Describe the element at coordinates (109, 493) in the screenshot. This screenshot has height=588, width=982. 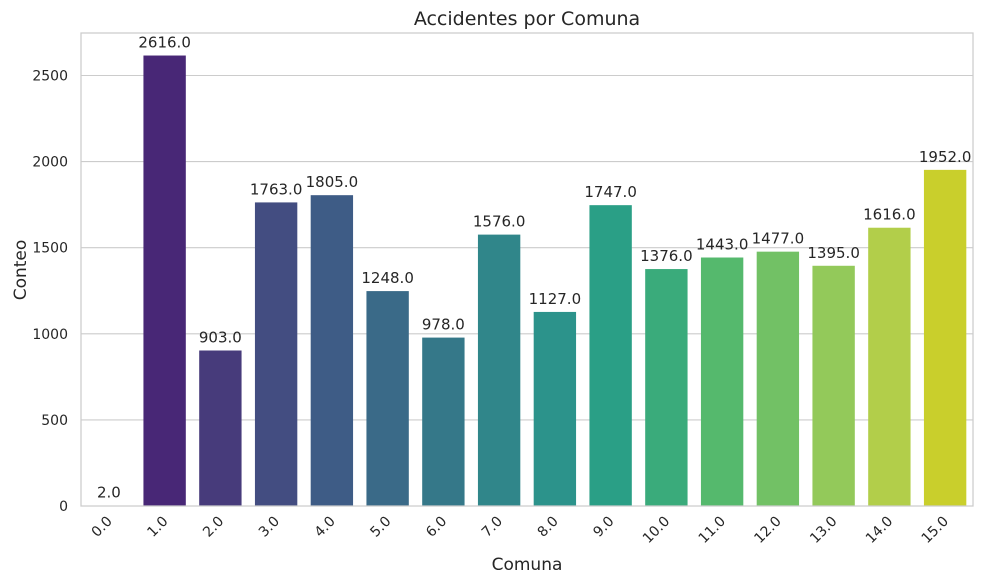
I see `bar-value-label: 2.0` at that location.